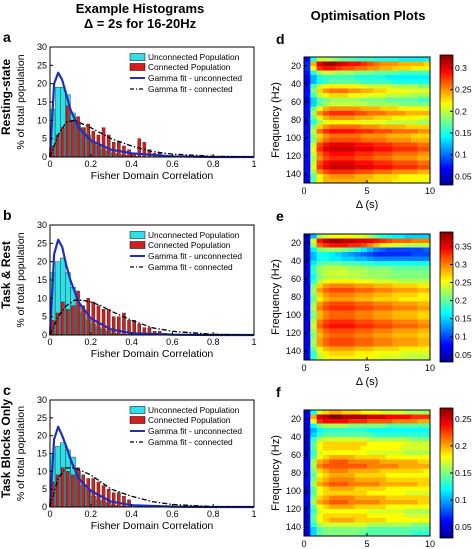 The width and height of the screenshot is (474, 549). I want to click on y-tick-label: 20, so click(296, 243).